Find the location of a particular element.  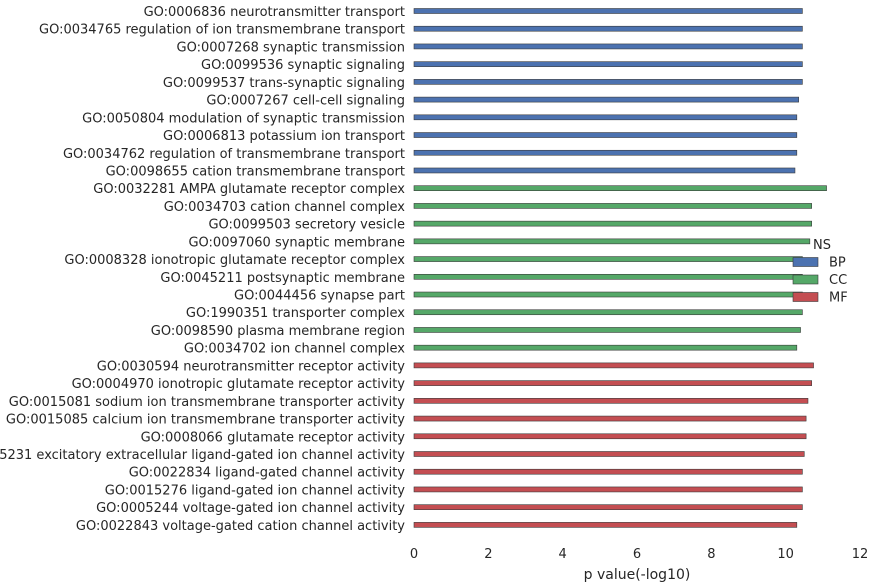

category-label: GO:0099536 synaptic signaling is located at coordinates (303, 65).